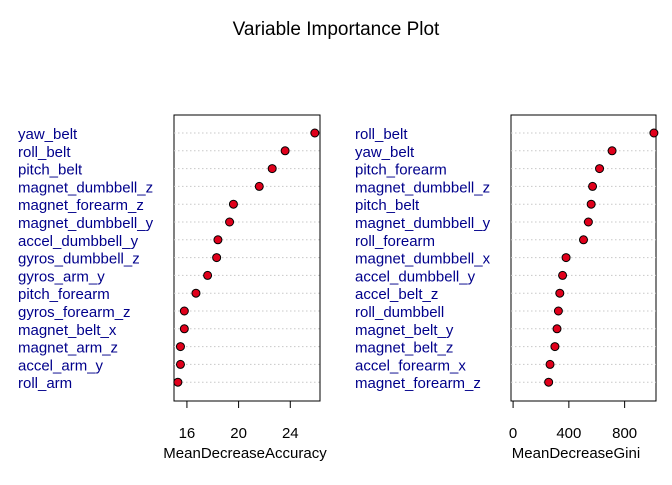  What do you see at coordinates (410, 365) in the screenshot?
I see `category-label: accel_forearm_x` at bounding box center [410, 365].